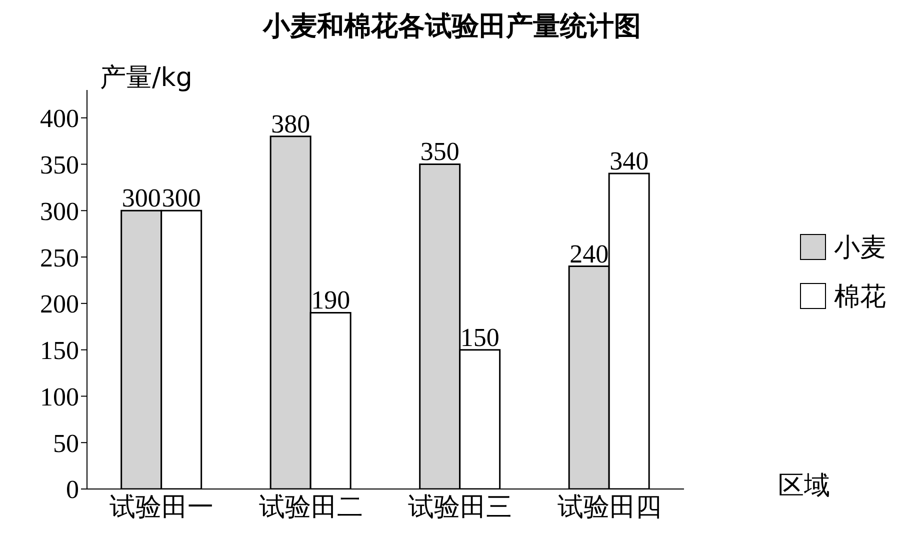 The image size is (904, 543). I want to click on data-label: 150, so click(480, 337).